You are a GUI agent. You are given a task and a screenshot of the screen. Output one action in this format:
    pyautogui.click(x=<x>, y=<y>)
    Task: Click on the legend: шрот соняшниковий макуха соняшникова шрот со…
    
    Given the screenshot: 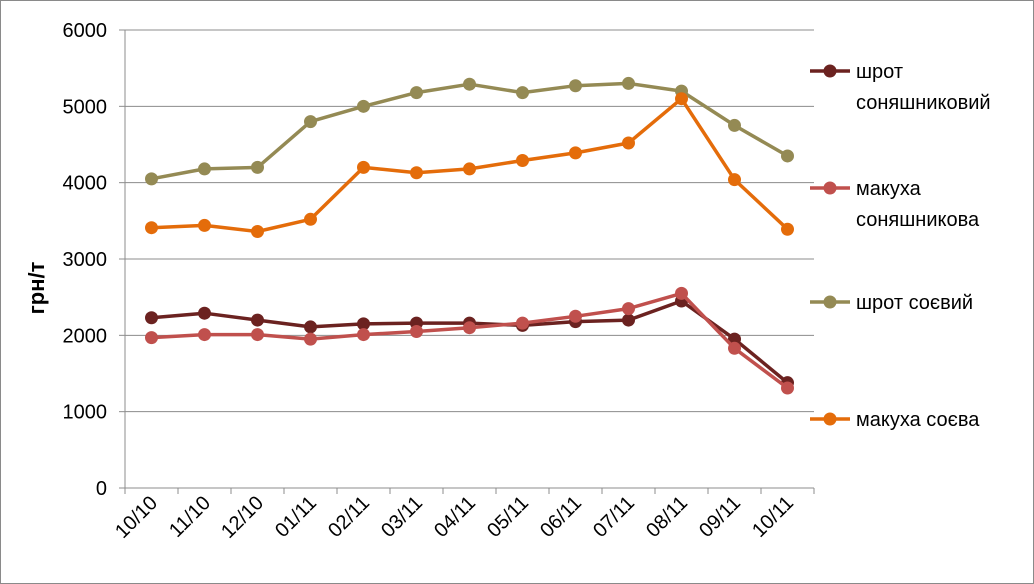 What is the action you would take?
    pyautogui.click(x=900, y=246)
    